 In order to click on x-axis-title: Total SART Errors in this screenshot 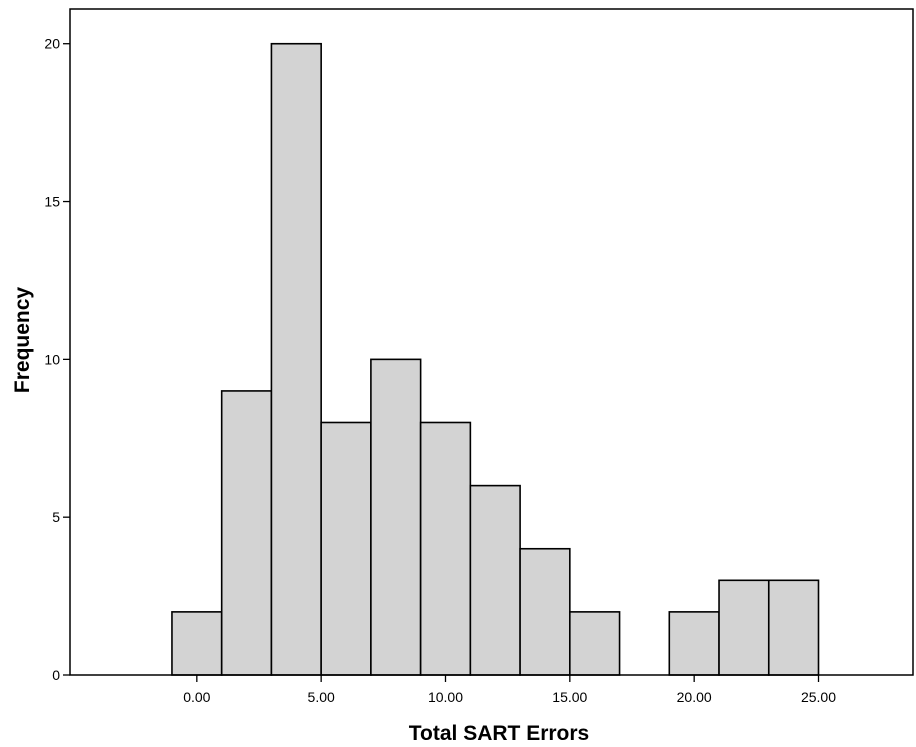, I will do `click(499, 733)`.